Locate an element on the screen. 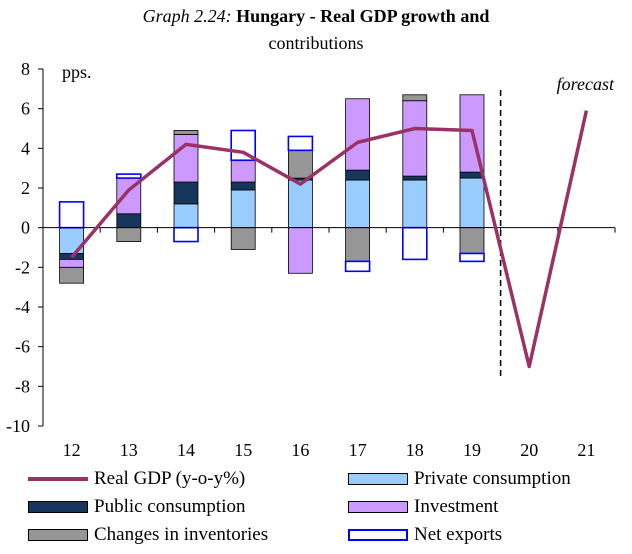 This screenshot has width=632, height=554. legend-swatch-gdp is located at coordinates (58, 479).